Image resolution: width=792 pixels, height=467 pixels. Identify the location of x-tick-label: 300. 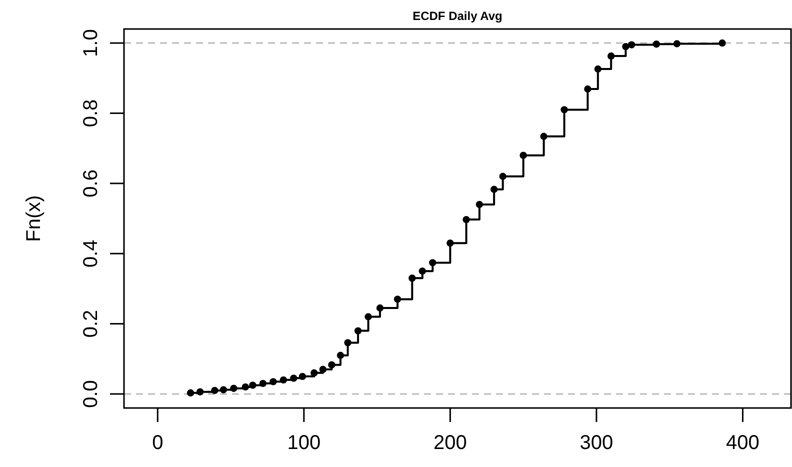
(597, 443).